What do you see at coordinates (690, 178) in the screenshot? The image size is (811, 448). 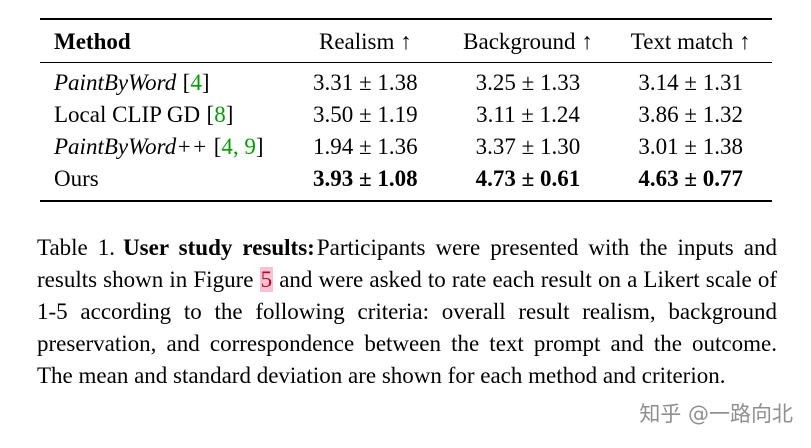 I see `text-match-value: 4.63 ± 0.77` at bounding box center [690, 178].